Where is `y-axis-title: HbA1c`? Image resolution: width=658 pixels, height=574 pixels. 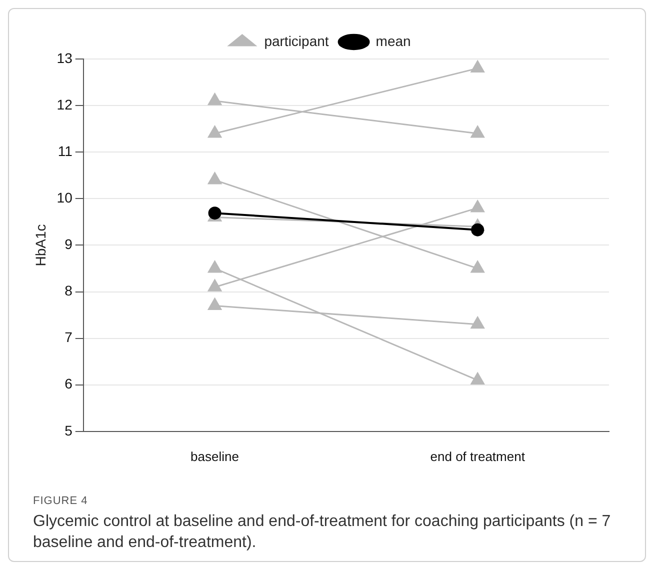 y-axis-title: HbA1c is located at coordinates (40, 245).